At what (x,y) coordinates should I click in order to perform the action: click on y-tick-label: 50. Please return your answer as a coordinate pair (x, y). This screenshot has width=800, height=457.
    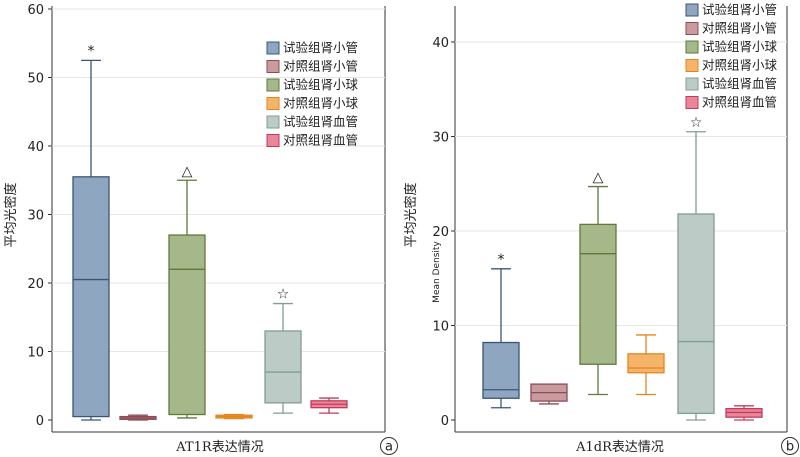
    Looking at the image, I should click on (35, 79).